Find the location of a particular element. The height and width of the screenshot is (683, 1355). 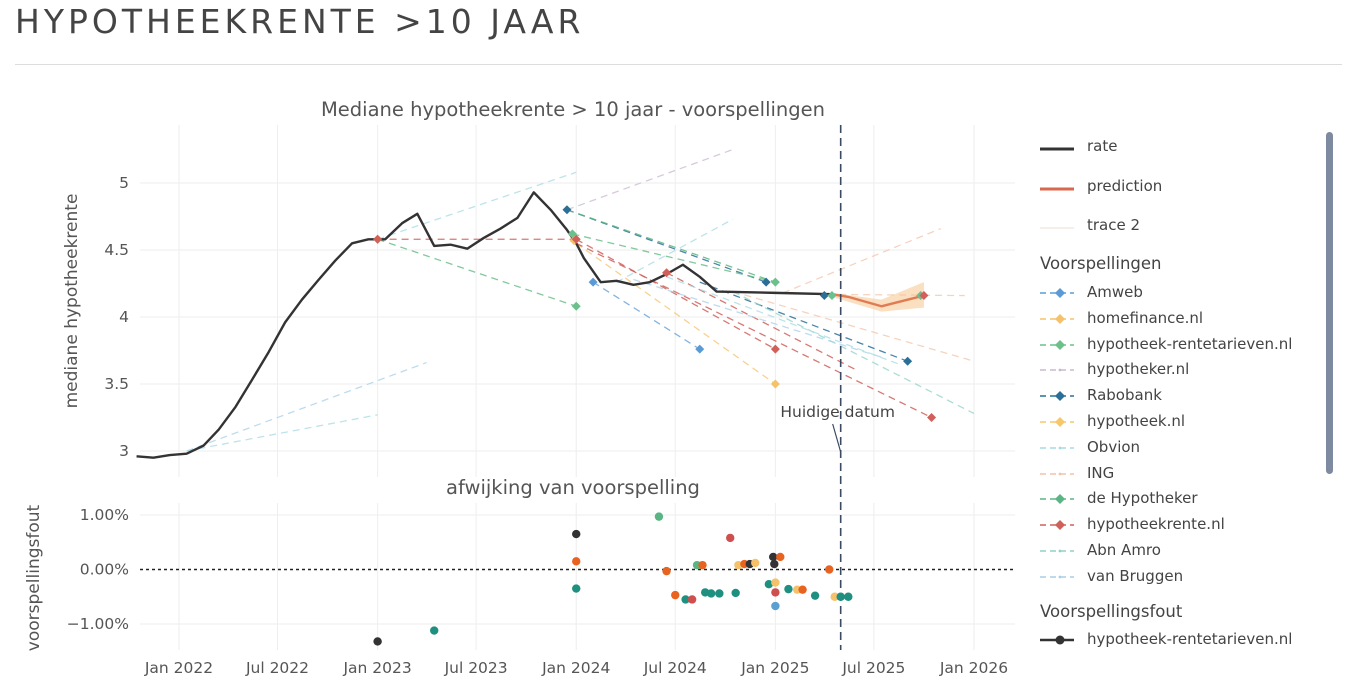

legend-item: rate is located at coordinates (1074, 146).